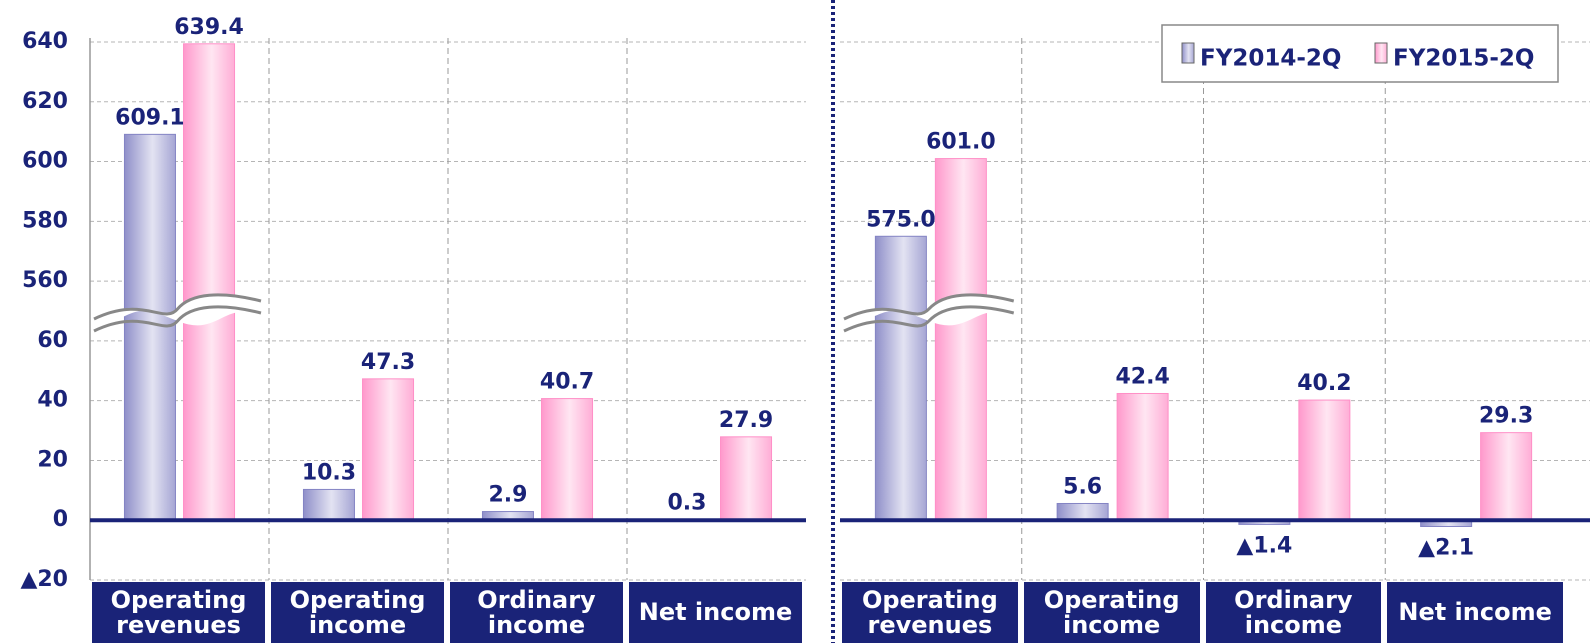 This screenshot has width=1590, height=643. I want to click on value-label: 29.3, so click(1506, 416).